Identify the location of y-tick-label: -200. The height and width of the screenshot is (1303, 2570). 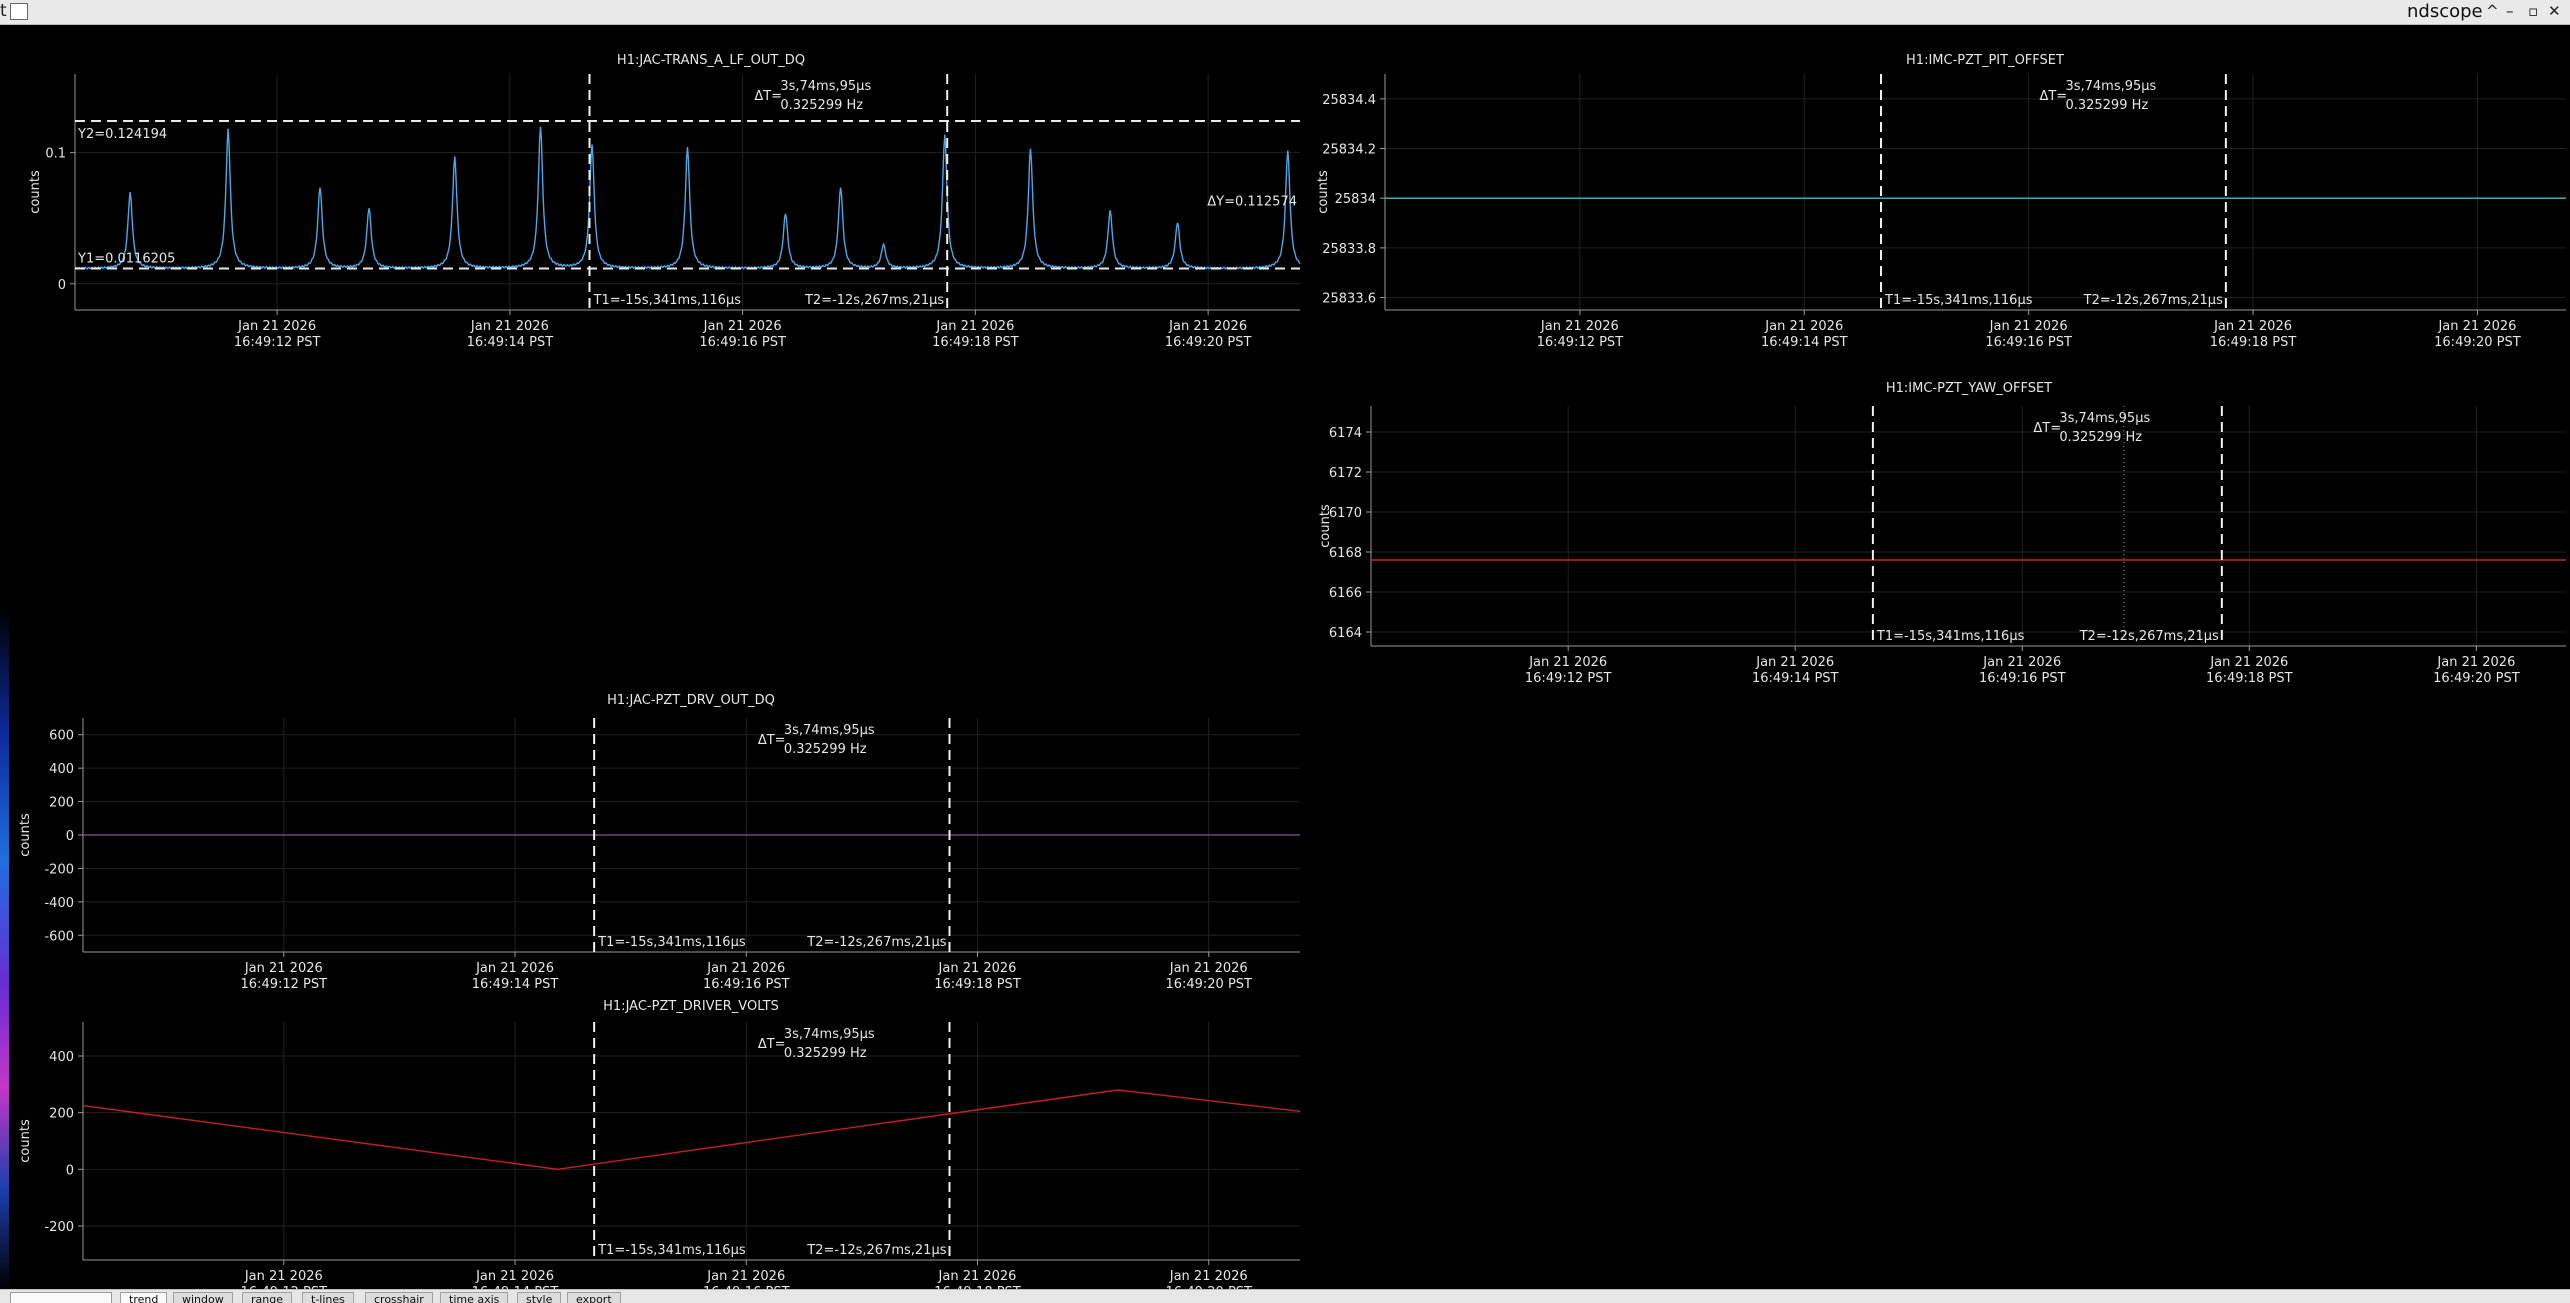
(59, 1227).